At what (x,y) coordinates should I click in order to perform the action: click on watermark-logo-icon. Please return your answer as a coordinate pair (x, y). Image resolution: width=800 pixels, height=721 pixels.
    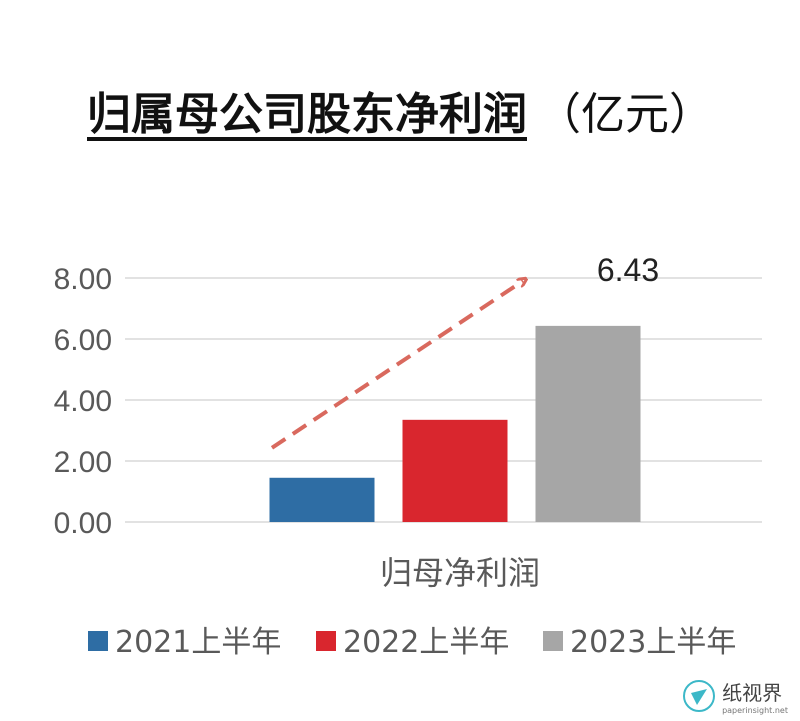
    Looking at the image, I should click on (699, 696).